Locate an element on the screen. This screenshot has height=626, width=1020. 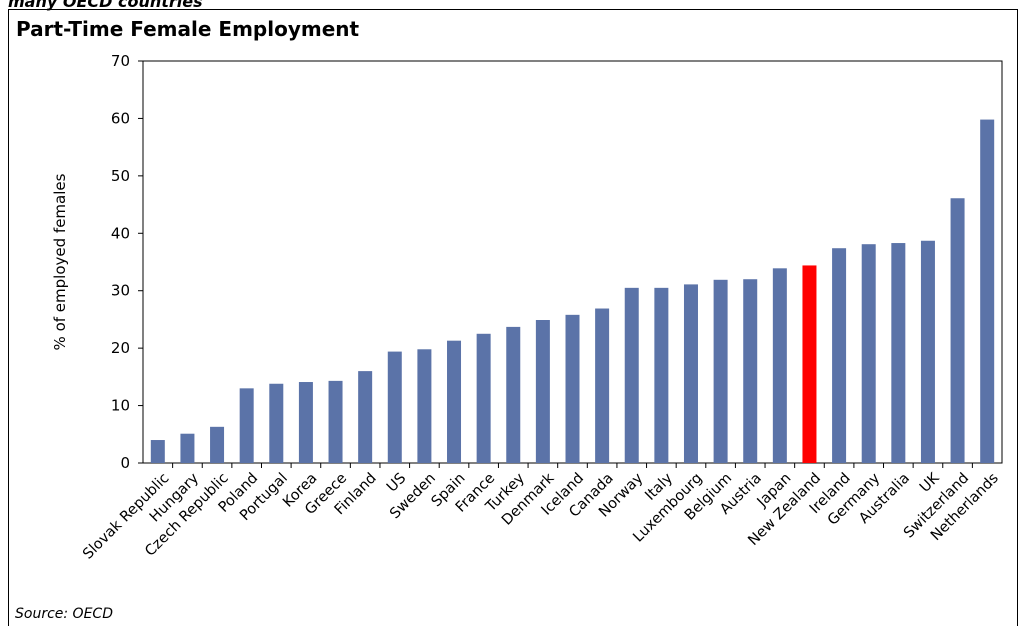
y-tick-label: 0 is located at coordinates (125, 463).